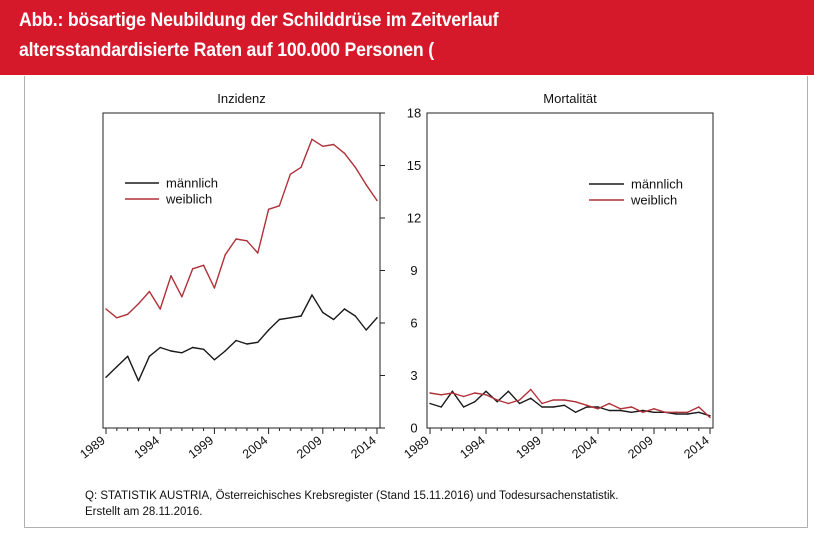  Describe the element at coordinates (241, 228) in the screenshot. I see `series-line-weiblich` at that location.